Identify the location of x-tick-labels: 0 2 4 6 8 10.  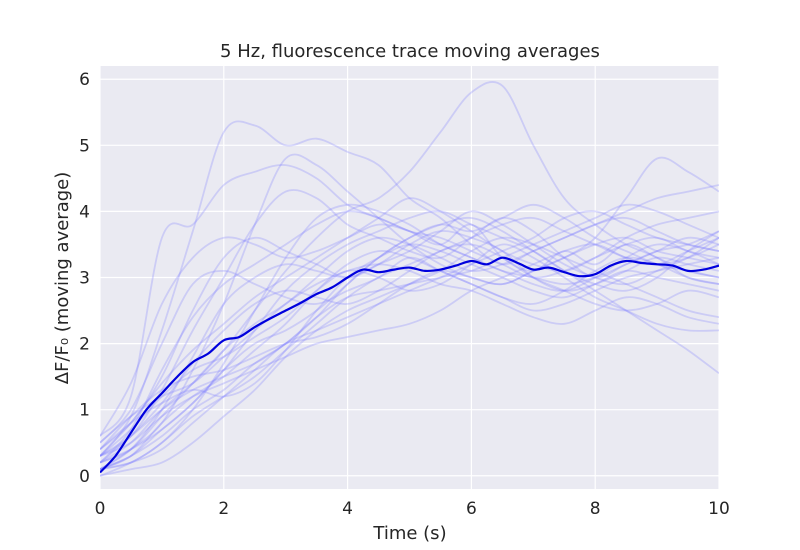
(412, 509).